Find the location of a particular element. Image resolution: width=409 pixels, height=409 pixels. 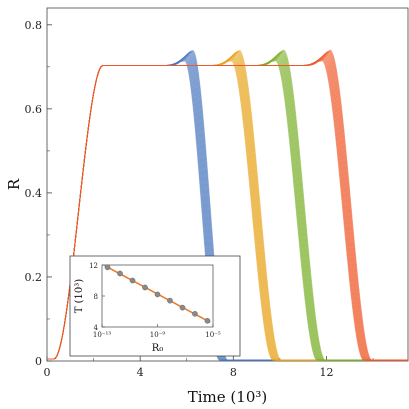

inset-x-axis-title: R₀ is located at coordinates (158, 348).